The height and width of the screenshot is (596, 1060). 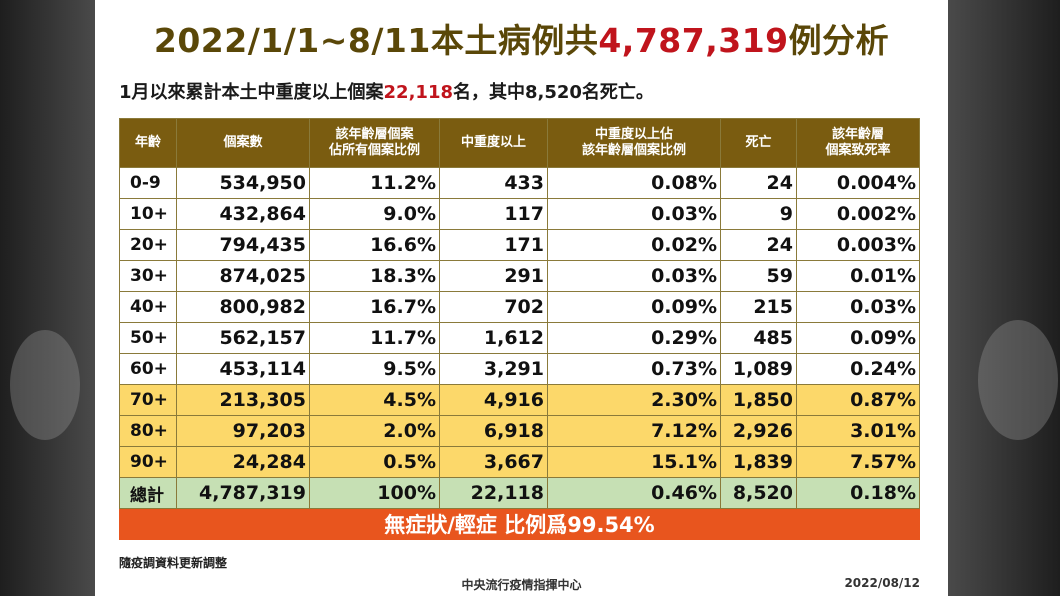 I want to click on age-group-cell: 30+, so click(x=148, y=276).